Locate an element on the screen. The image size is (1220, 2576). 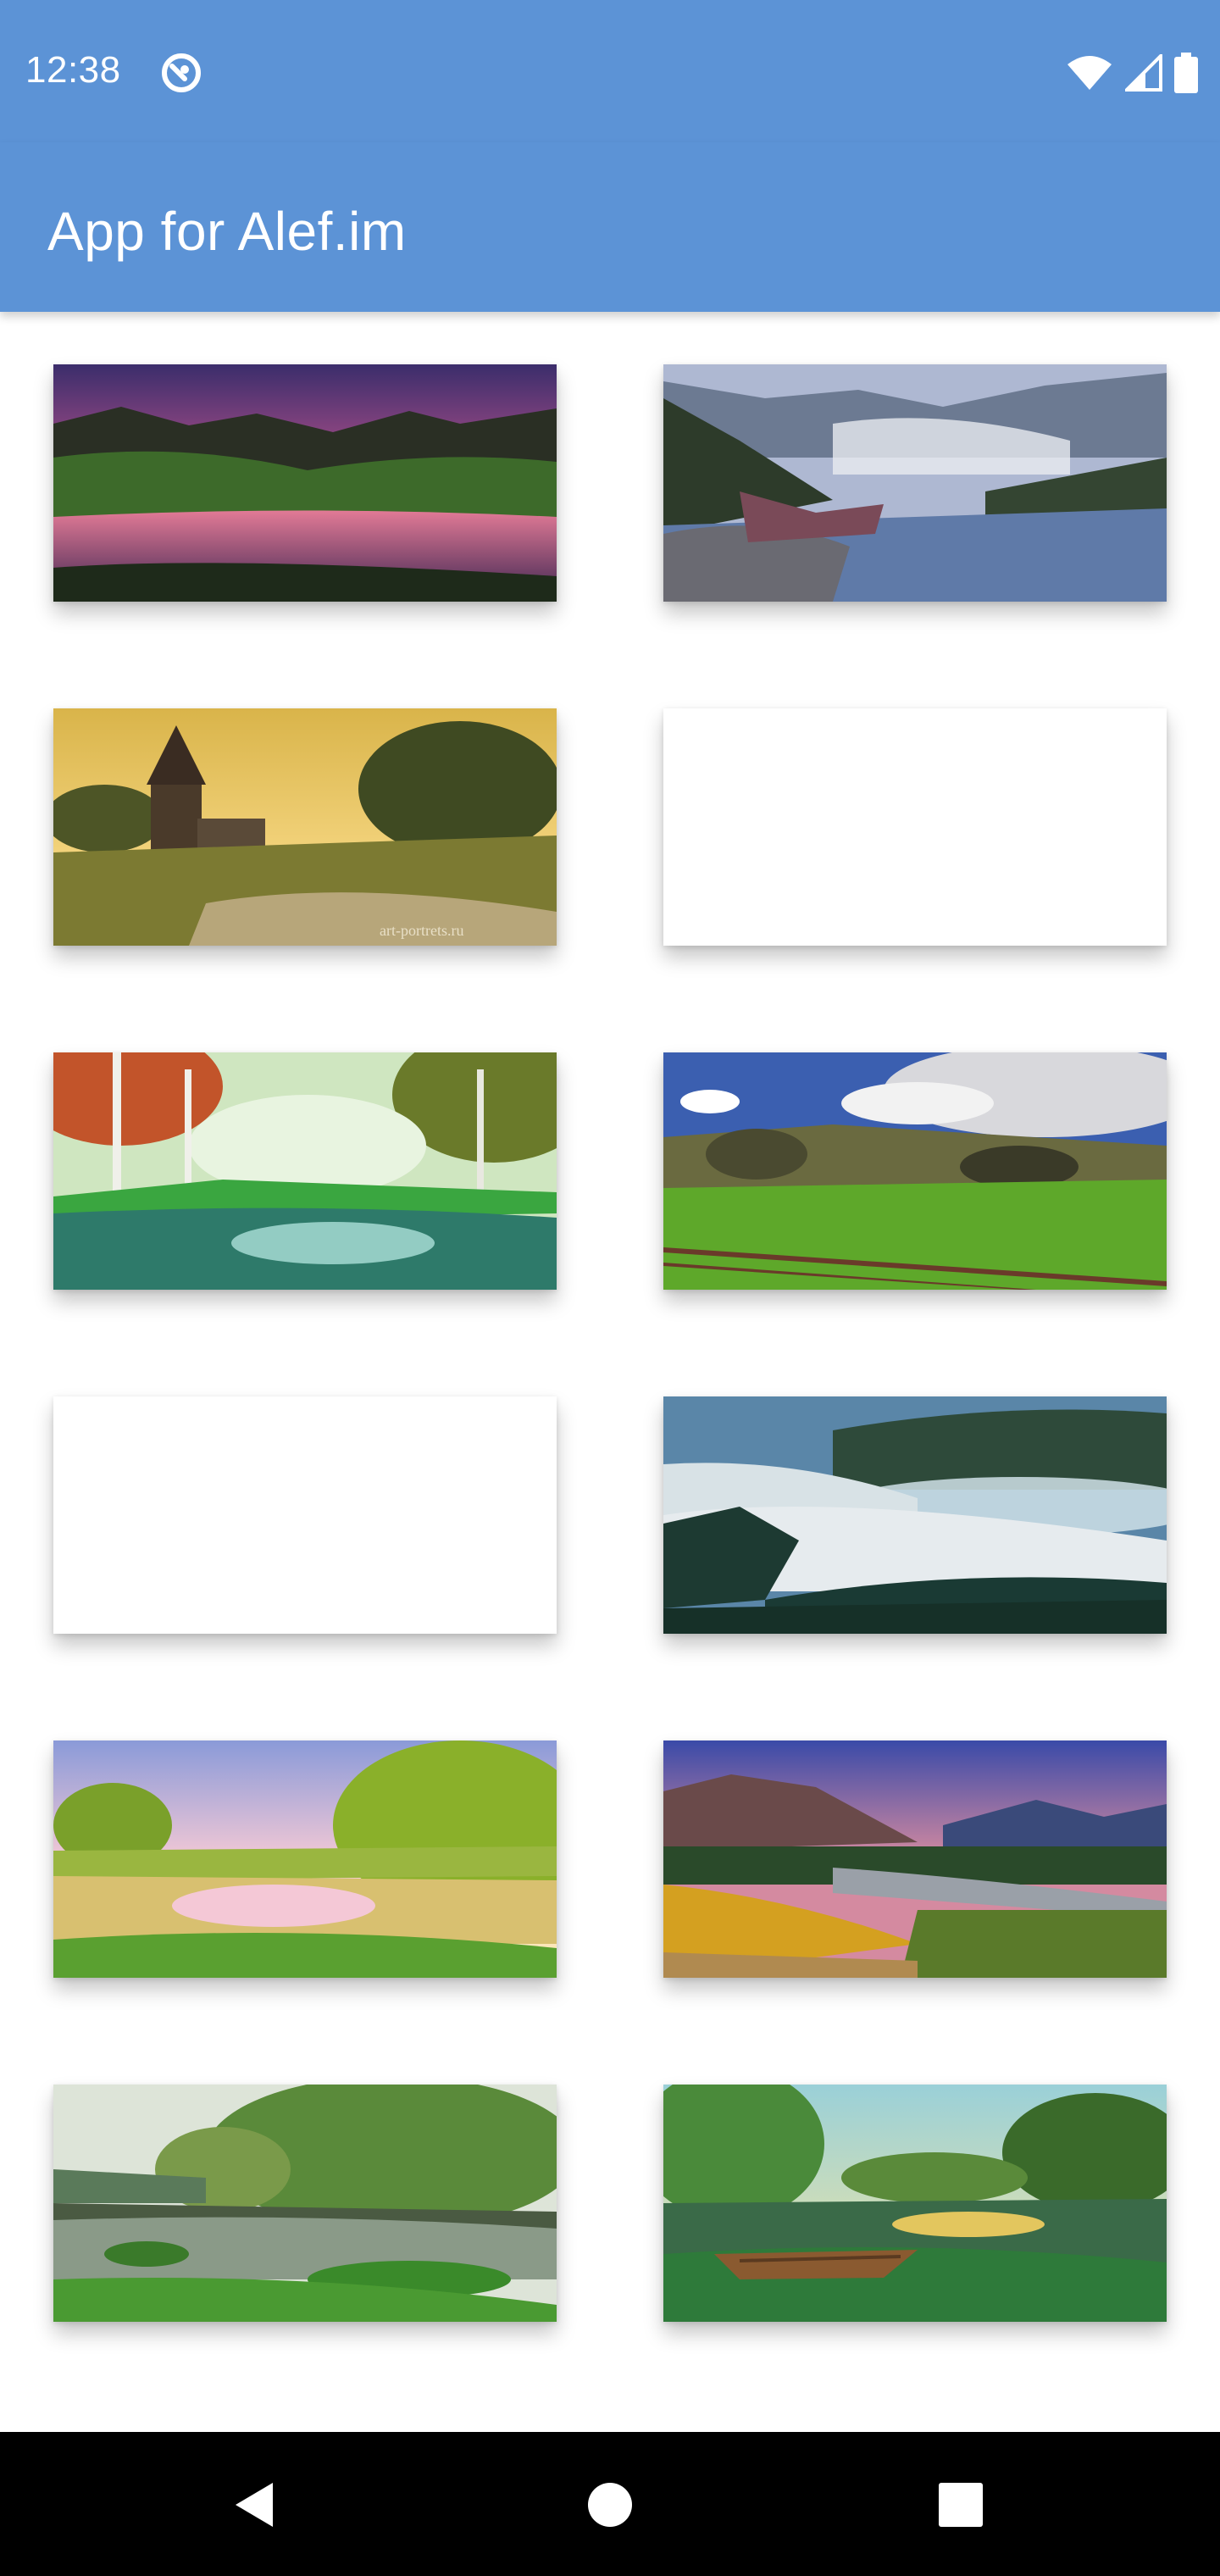
home-icon is located at coordinates (610, 2505).